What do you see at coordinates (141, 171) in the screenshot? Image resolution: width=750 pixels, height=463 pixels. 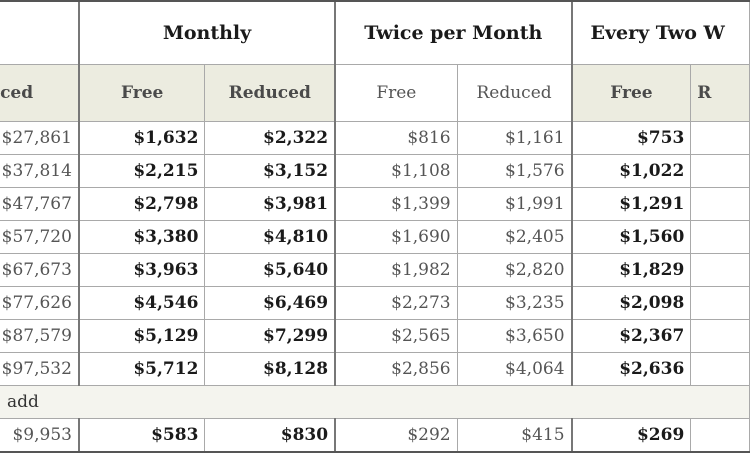 I see `cell-monthly-free: $2,215` at bounding box center [141, 171].